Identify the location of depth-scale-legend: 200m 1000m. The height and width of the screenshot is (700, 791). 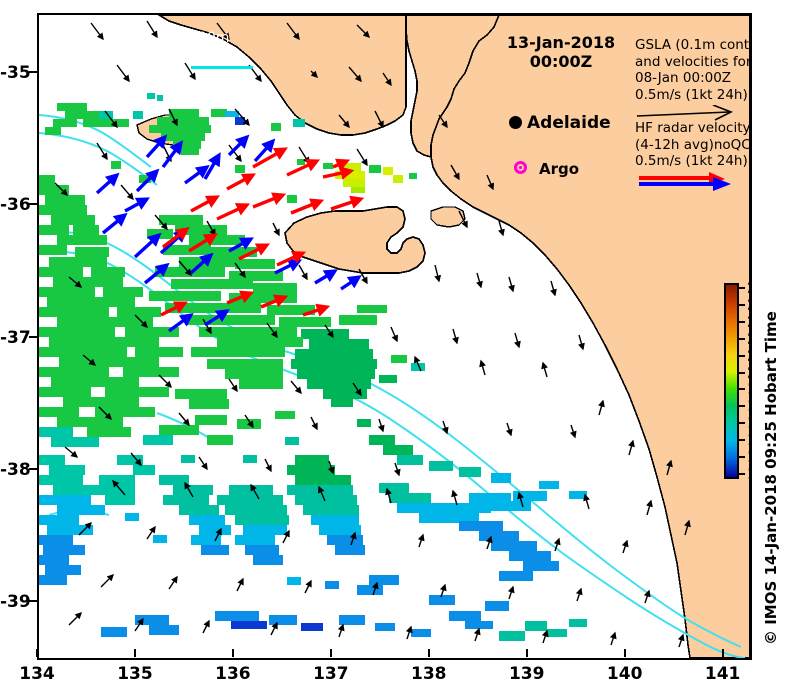
(244, 49).